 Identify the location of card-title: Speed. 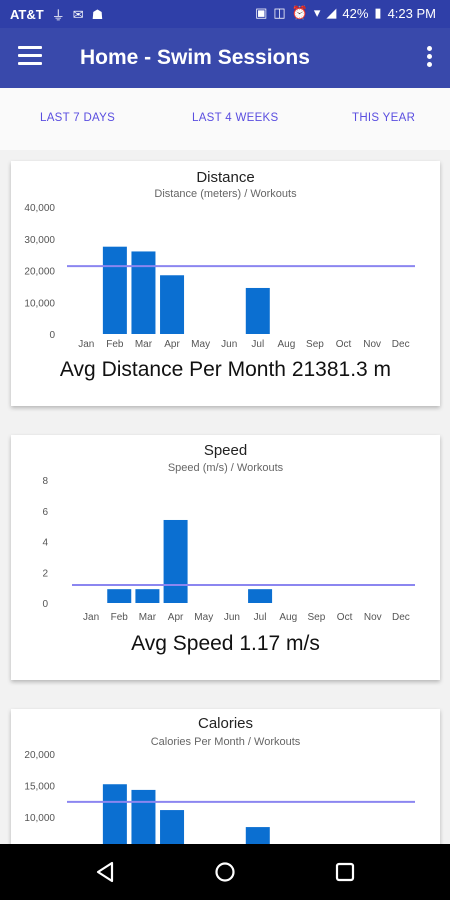
(225, 450).